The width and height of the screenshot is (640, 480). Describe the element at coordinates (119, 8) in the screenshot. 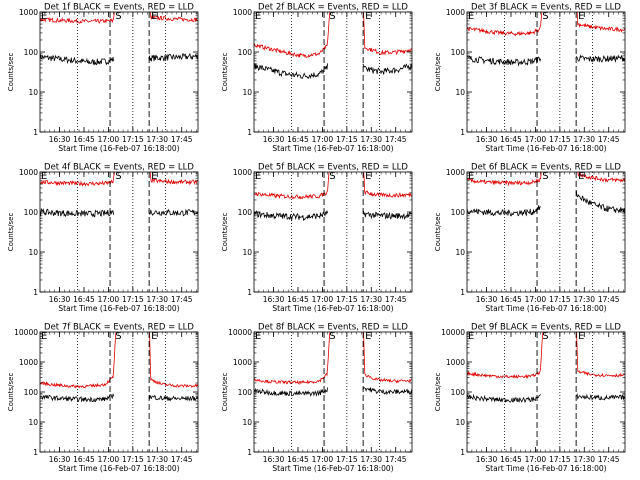

I see `panel-title: Det 1f BLACK = Events, RED = LLD` at that location.